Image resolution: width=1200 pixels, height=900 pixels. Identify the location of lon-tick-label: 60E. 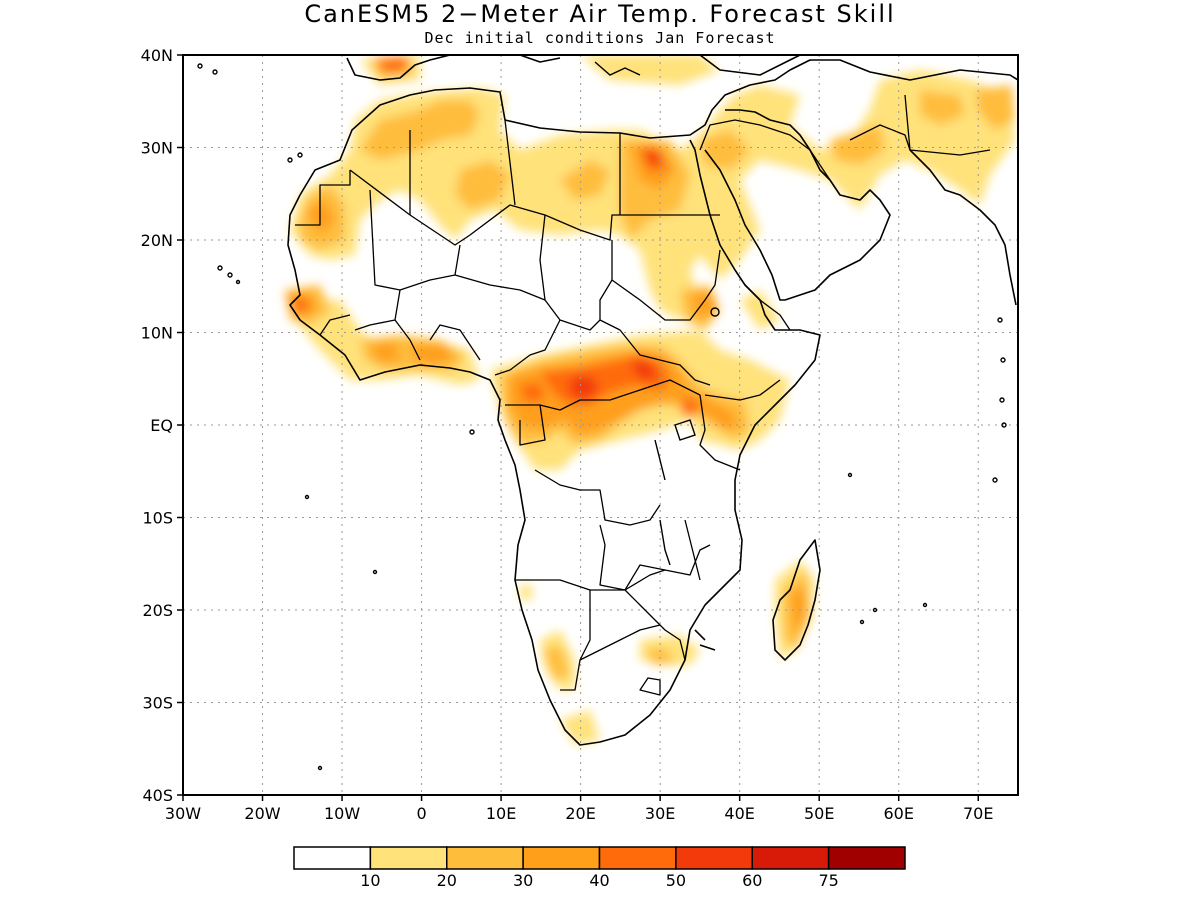
(898, 813).